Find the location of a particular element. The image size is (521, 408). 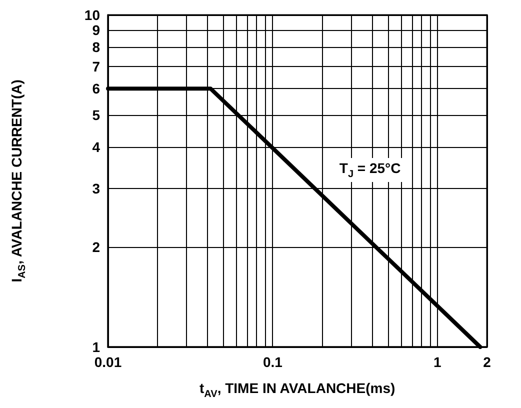

y-tick-label: 8 is located at coordinates (96, 47).